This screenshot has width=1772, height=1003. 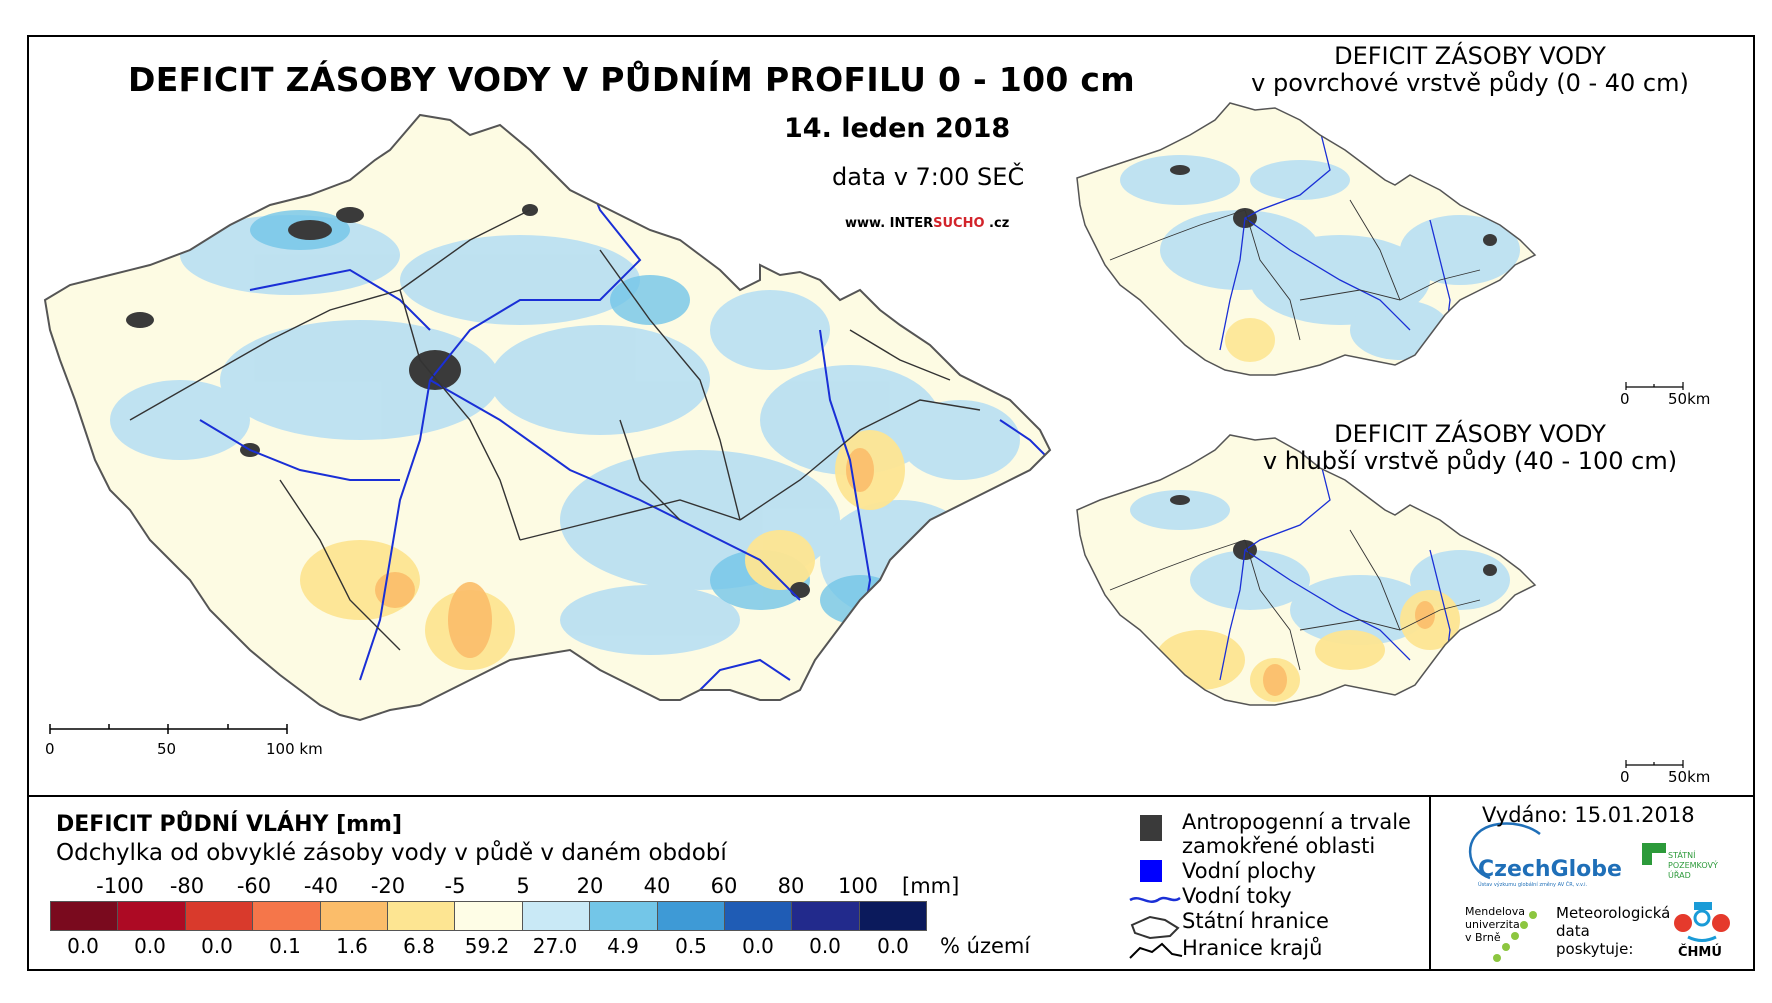 I want to click on legend-title: DEFICIT PŮDNÍ VLÁHY [mm], so click(x=229, y=824).